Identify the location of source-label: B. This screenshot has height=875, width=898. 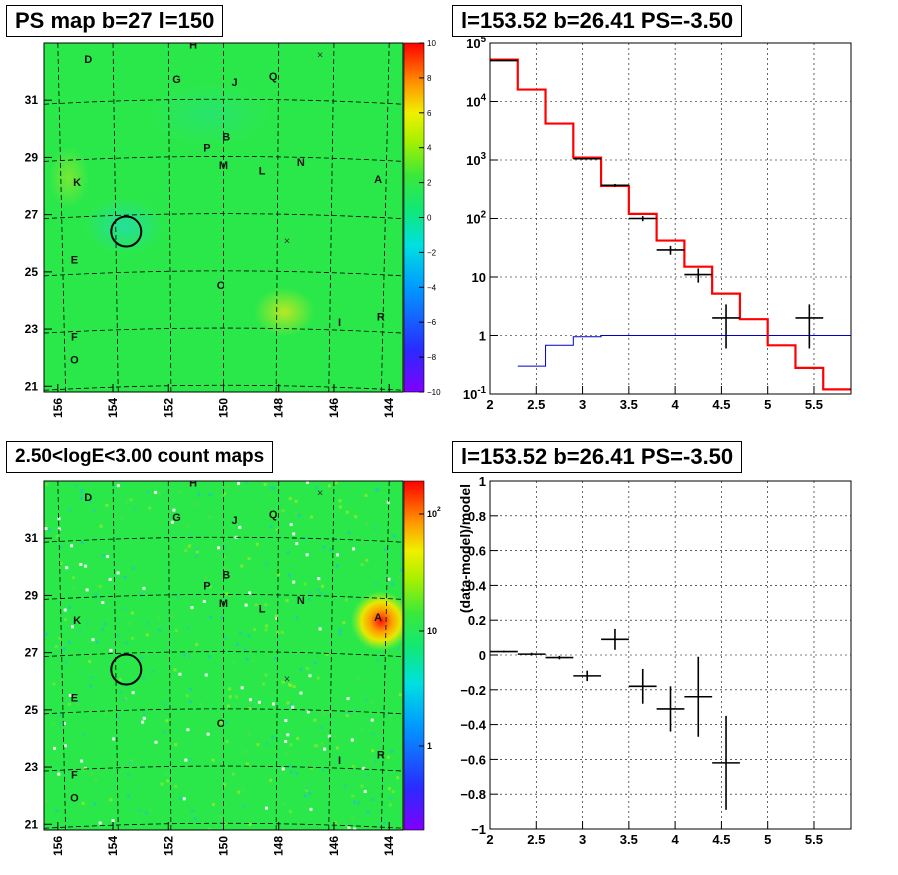
(226, 137).